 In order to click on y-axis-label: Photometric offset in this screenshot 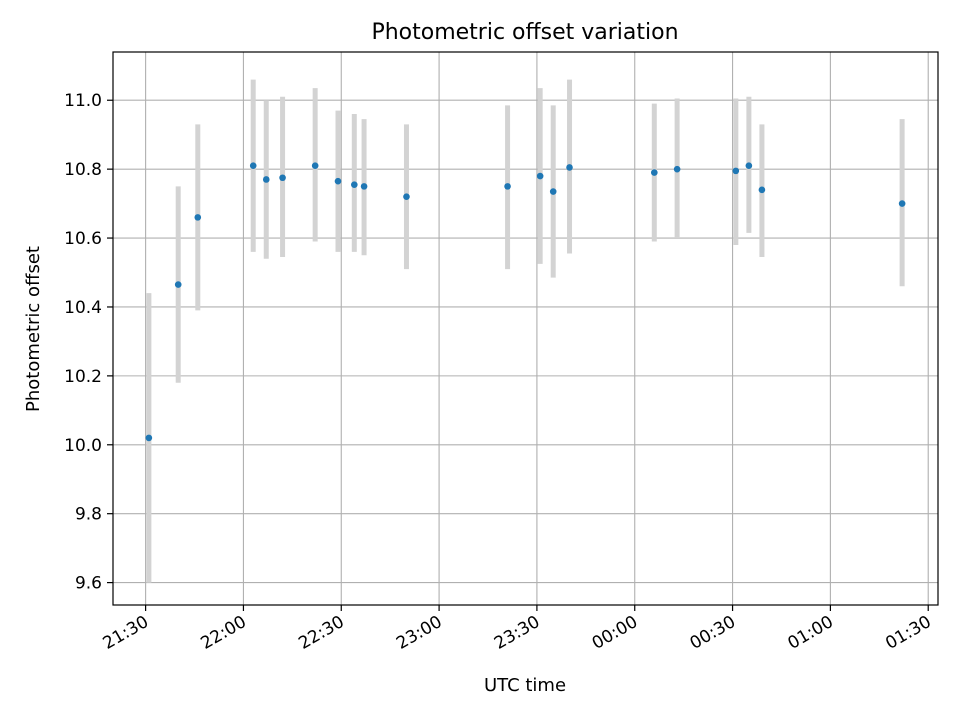, I will do `click(33, 329)`.